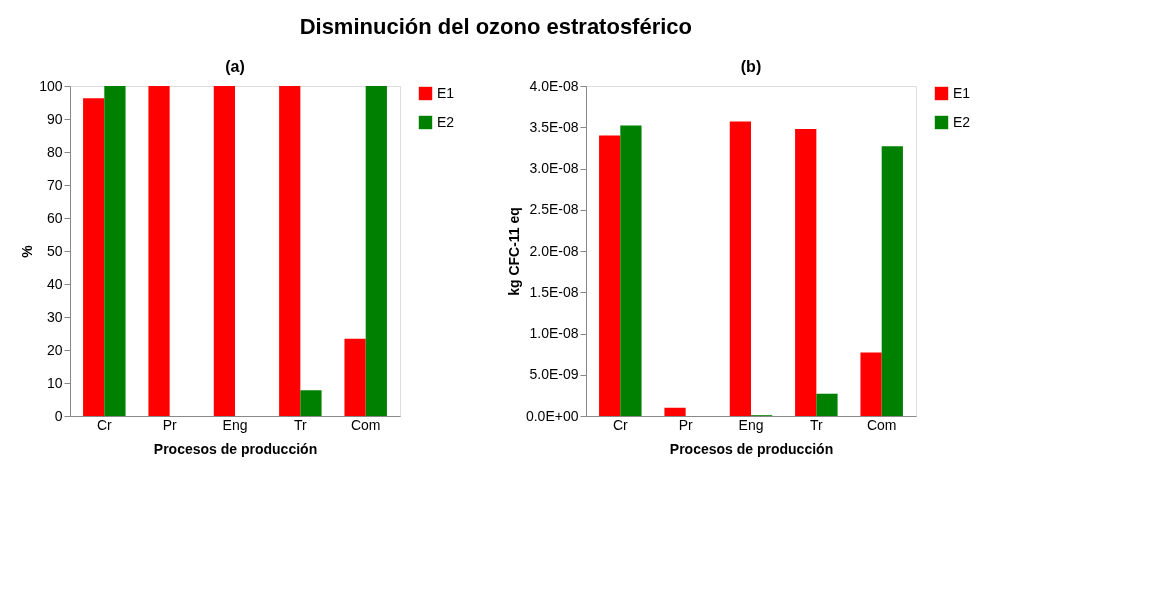  What do you see at coordinates (513, 251) in the screenshot?
I see `y-axis-title: kg CFC-11 eq` at bounding box center [513, 251].